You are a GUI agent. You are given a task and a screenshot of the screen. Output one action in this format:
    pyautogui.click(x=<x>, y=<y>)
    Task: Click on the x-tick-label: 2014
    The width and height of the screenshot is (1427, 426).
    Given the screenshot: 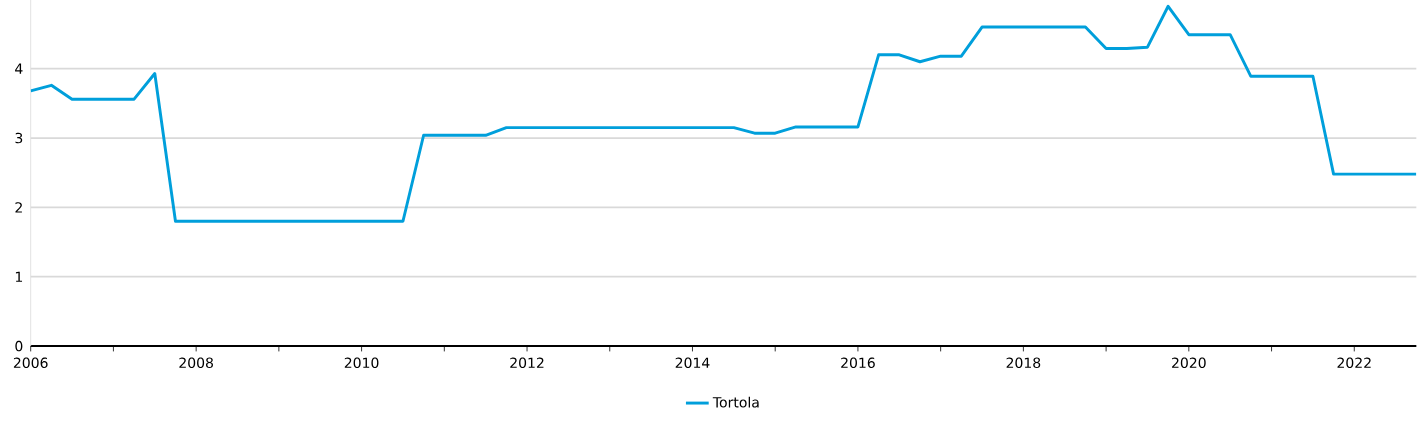 What is the action you would take?
    pyautogui.click(x=692, y=362)
    